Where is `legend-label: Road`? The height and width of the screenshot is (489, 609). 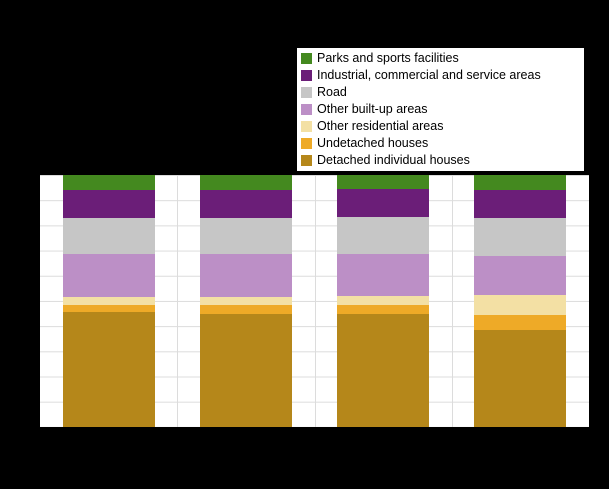
legend-label: Road is located at coordinates (332, 92).